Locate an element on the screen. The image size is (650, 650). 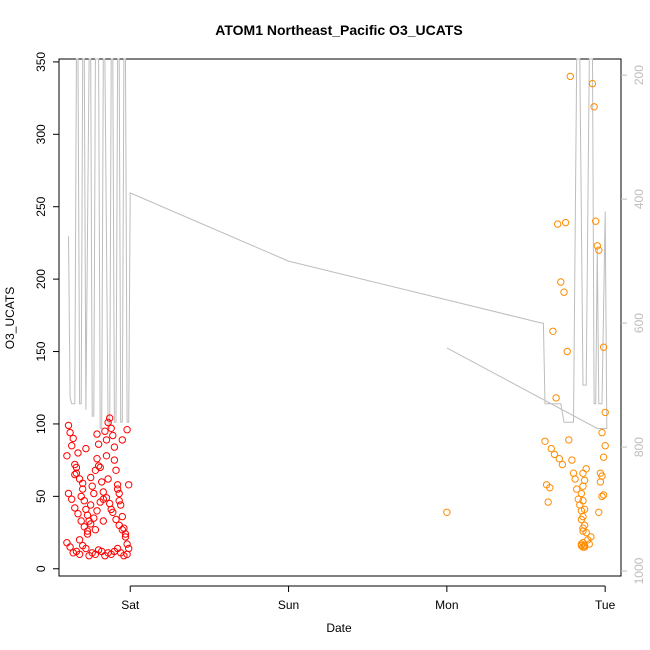
y-tick-label: 100 is located at coordinates (41, 424).